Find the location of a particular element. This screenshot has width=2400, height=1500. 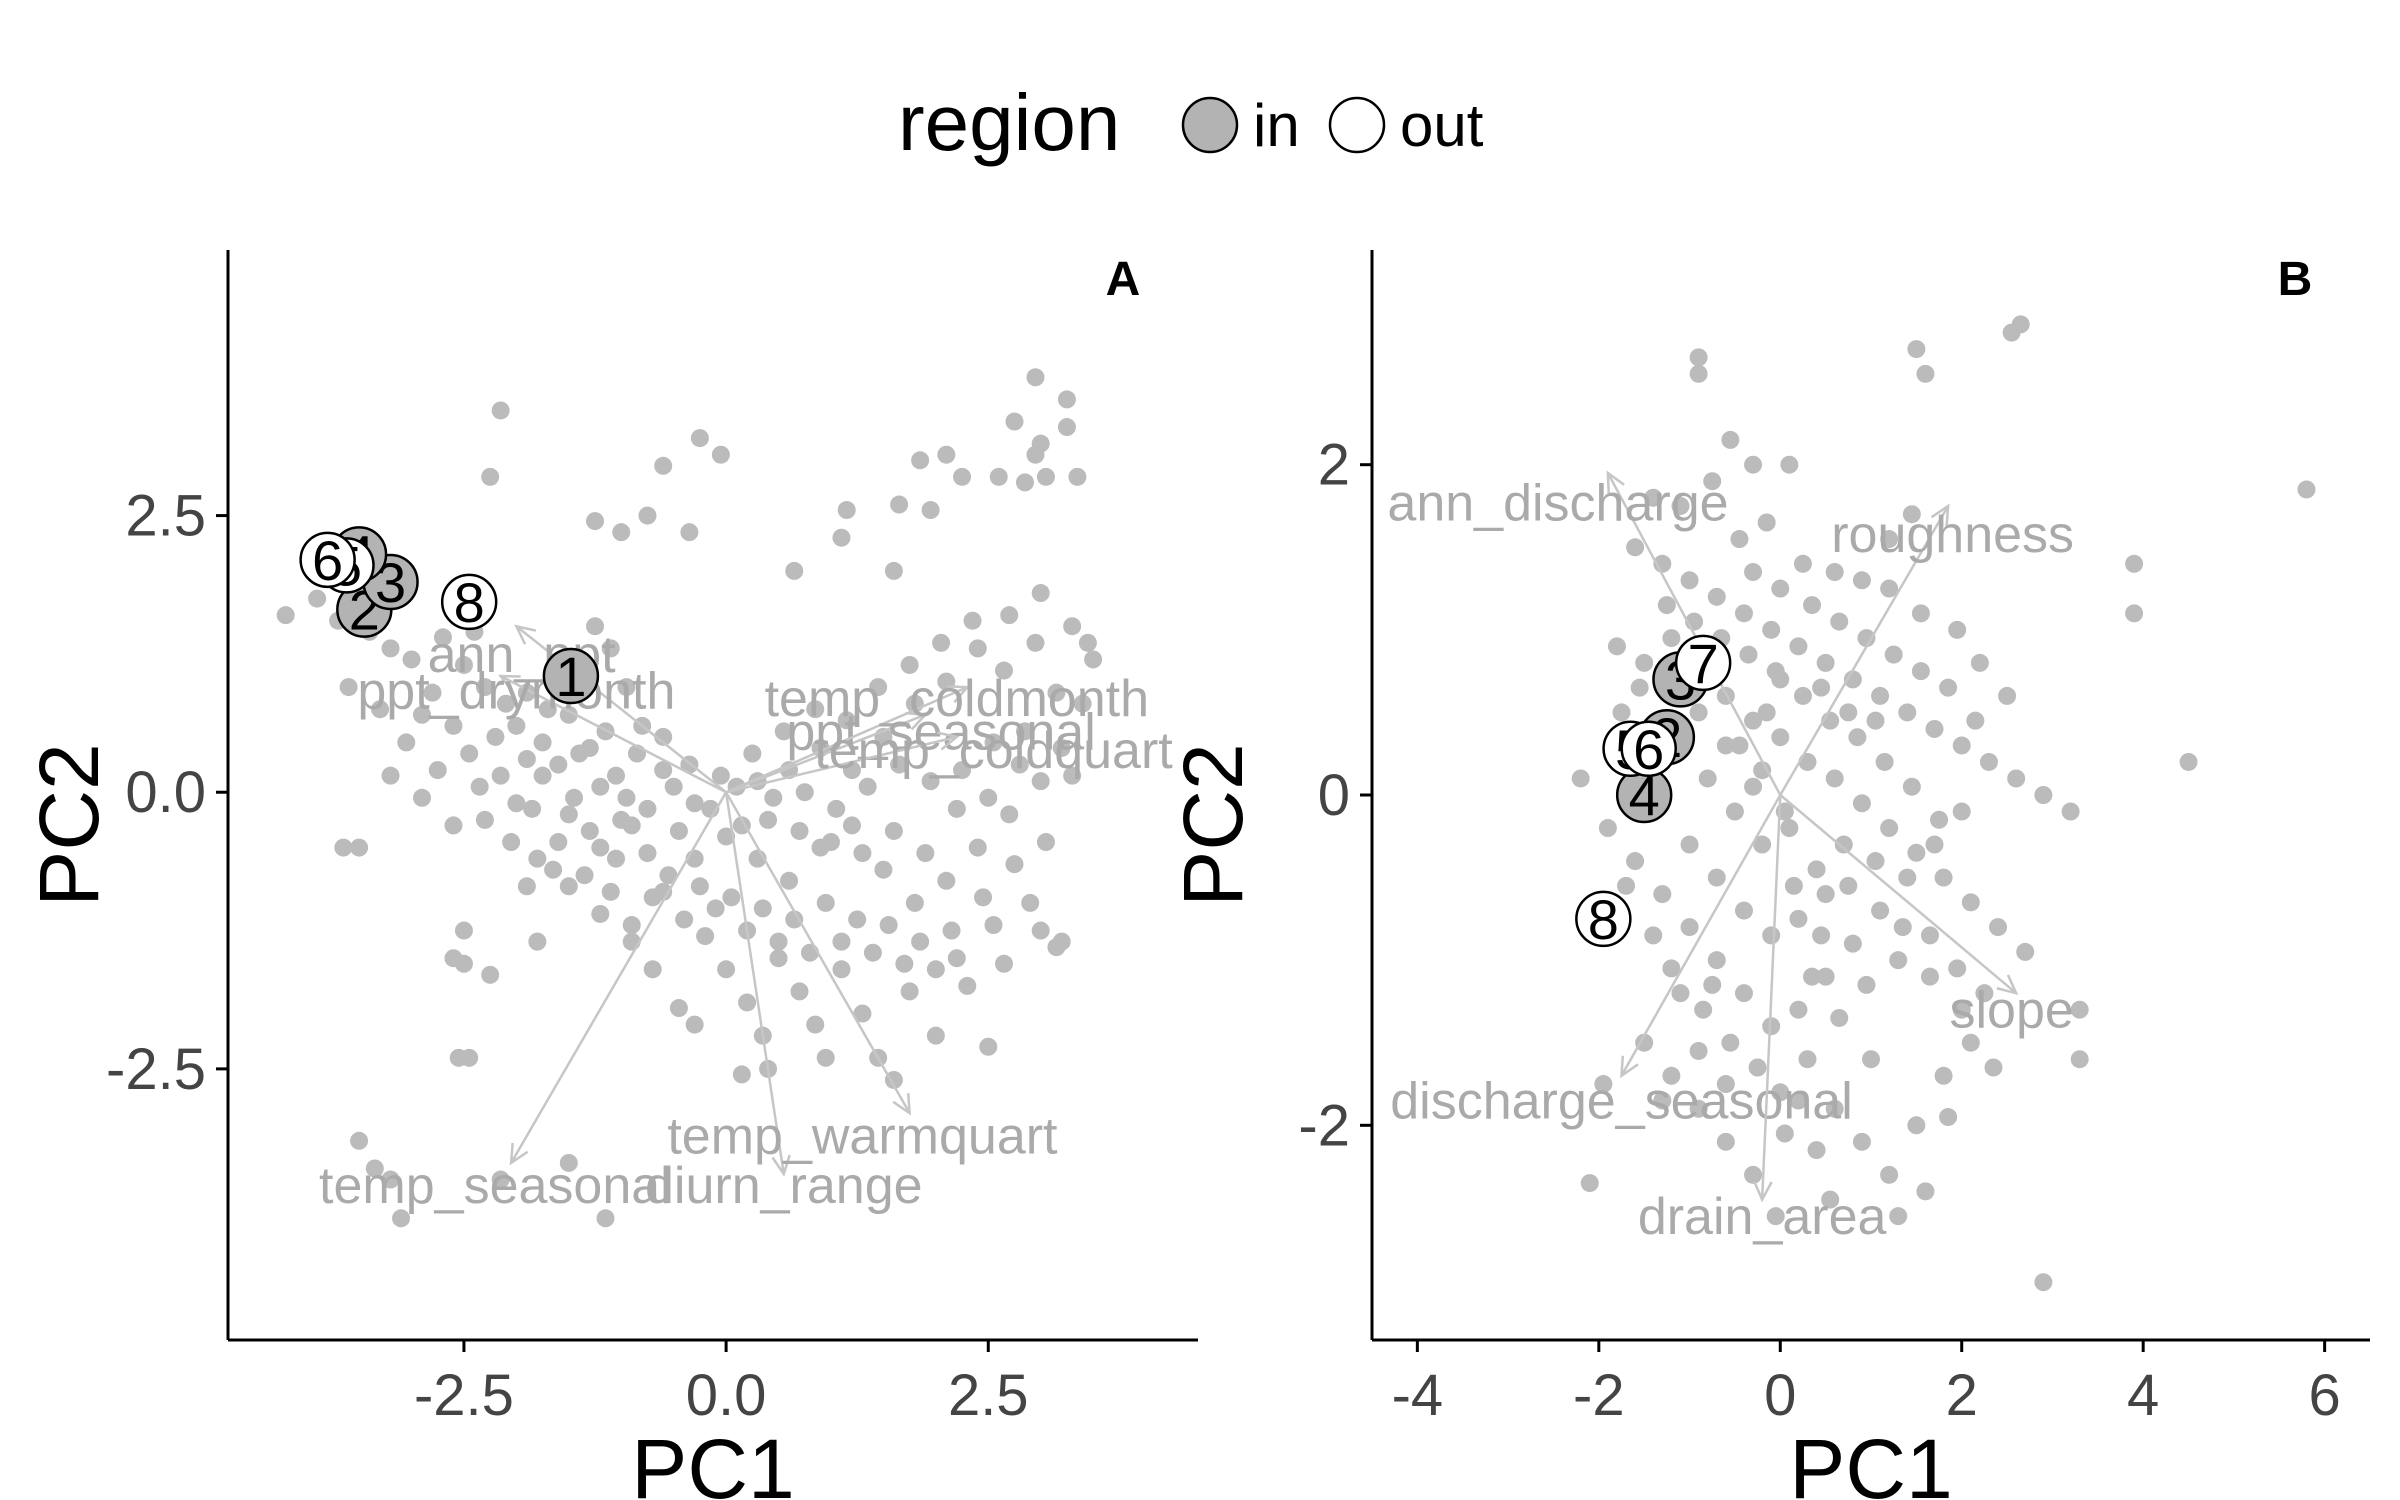

y-axis-title: PC2 is located at coordinates (1213, 824).